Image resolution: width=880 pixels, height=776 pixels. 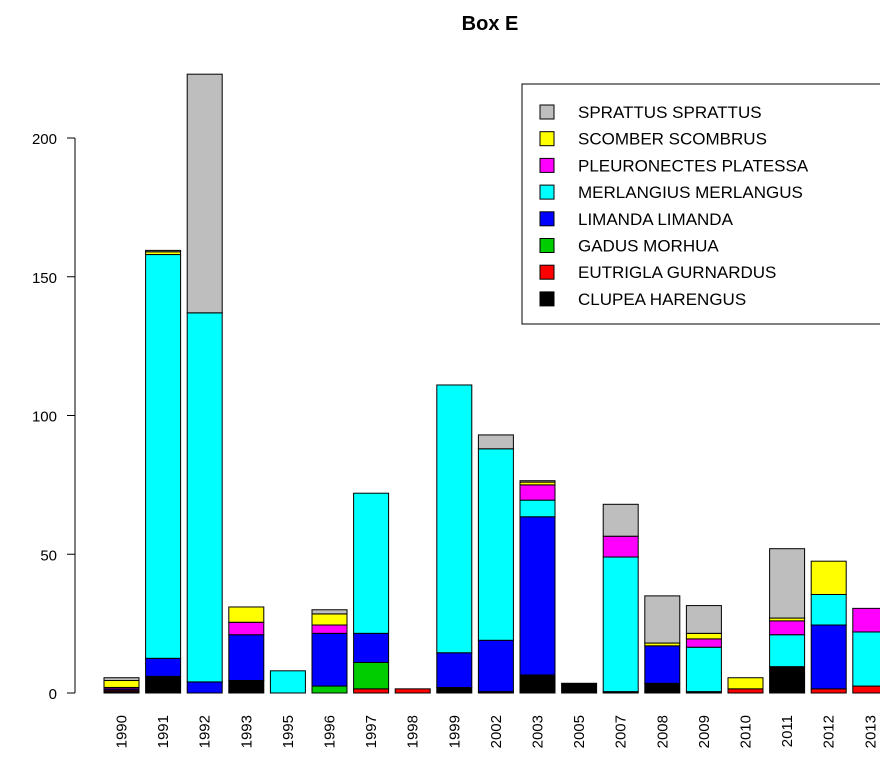 I want to click on legend-box, so click(x=700, y=204).